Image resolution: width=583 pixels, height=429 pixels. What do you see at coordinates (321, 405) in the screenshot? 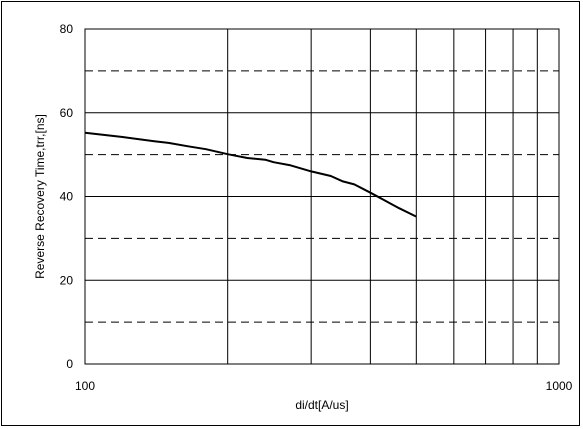
I see `x-axis-label: di/dt[A/us]` at bounding box center [321, 405].